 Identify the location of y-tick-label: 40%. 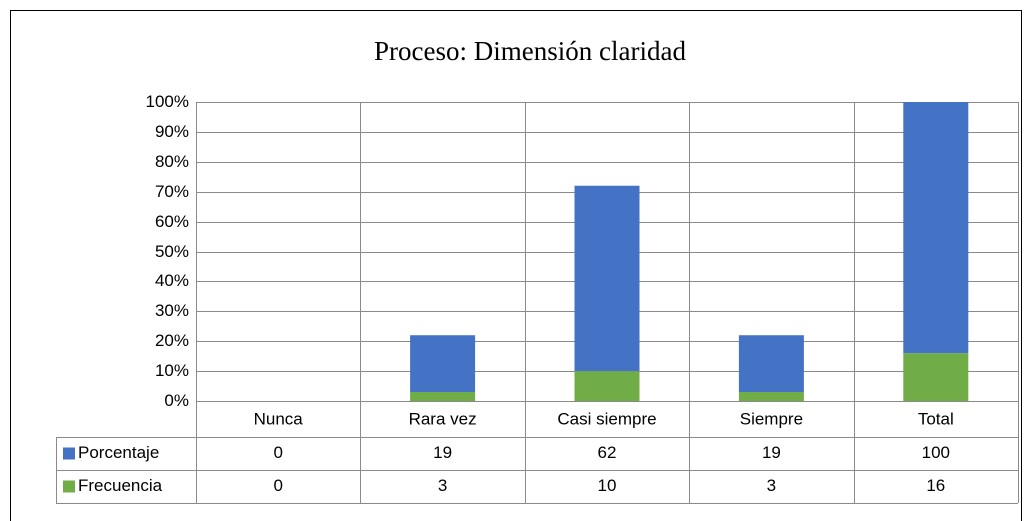
(172, 280).